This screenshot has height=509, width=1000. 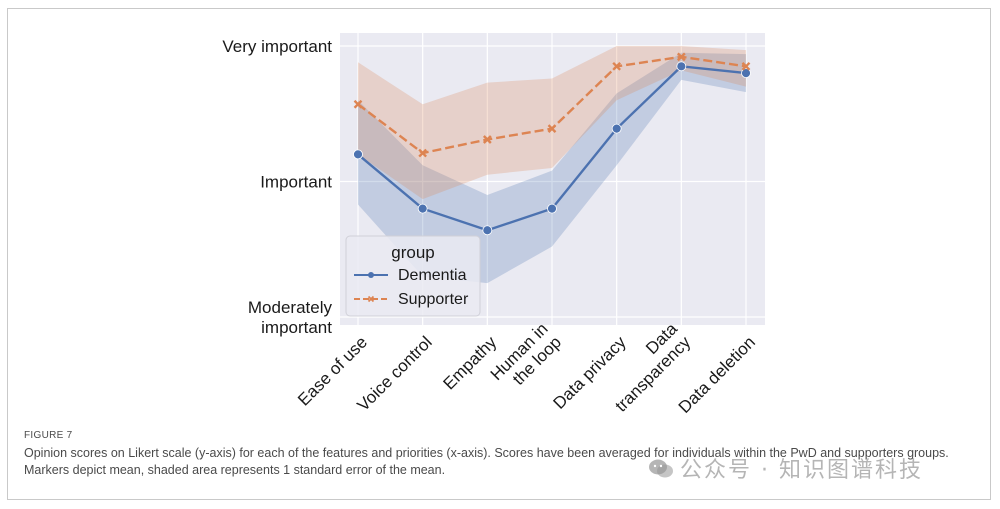 I want to click on series-markers, so click(x=552, y=144).